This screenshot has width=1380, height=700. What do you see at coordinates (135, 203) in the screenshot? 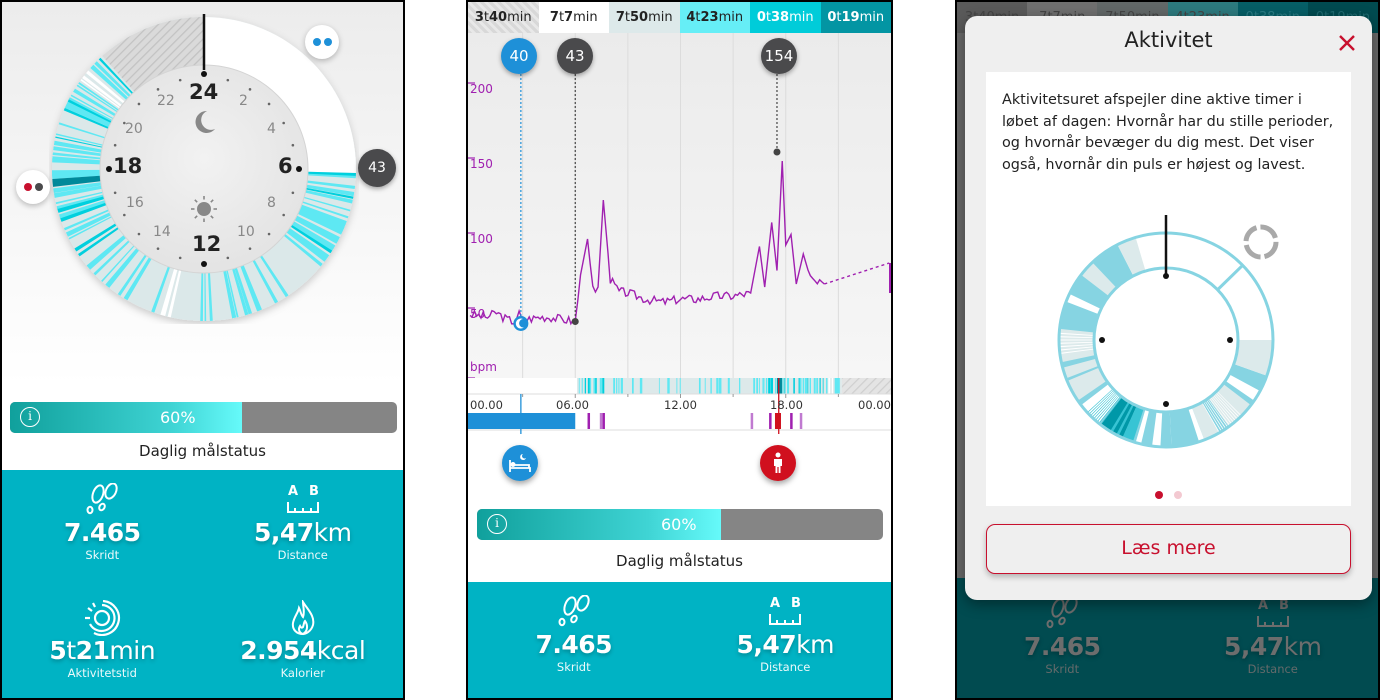
I see `hour-label-16: 16` at bounding box center [135, 203].